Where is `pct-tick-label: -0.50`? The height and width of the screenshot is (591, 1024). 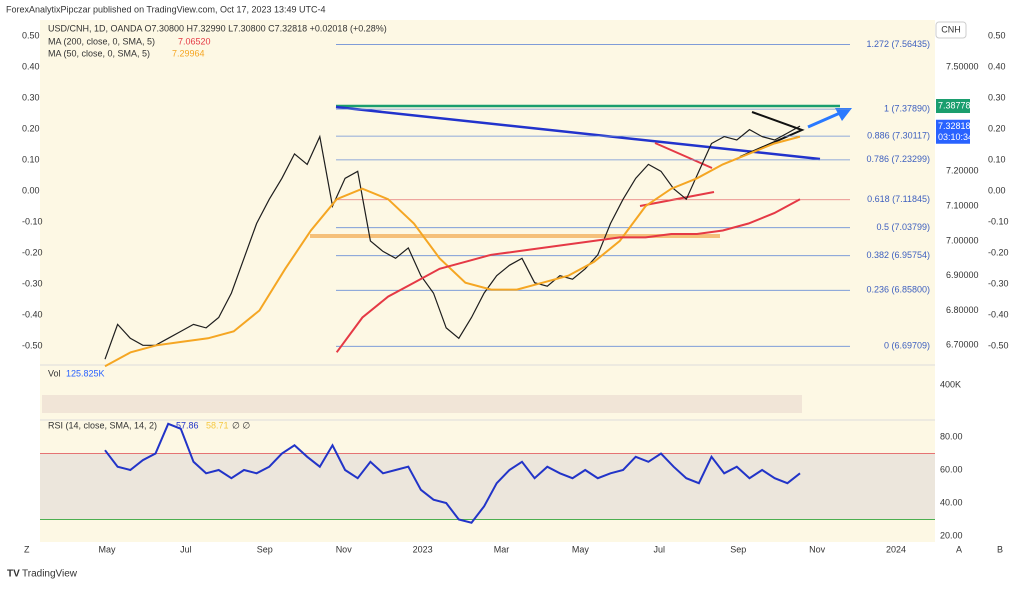 pct-tick-label: -0.50 is located at coordinates (32, 345).